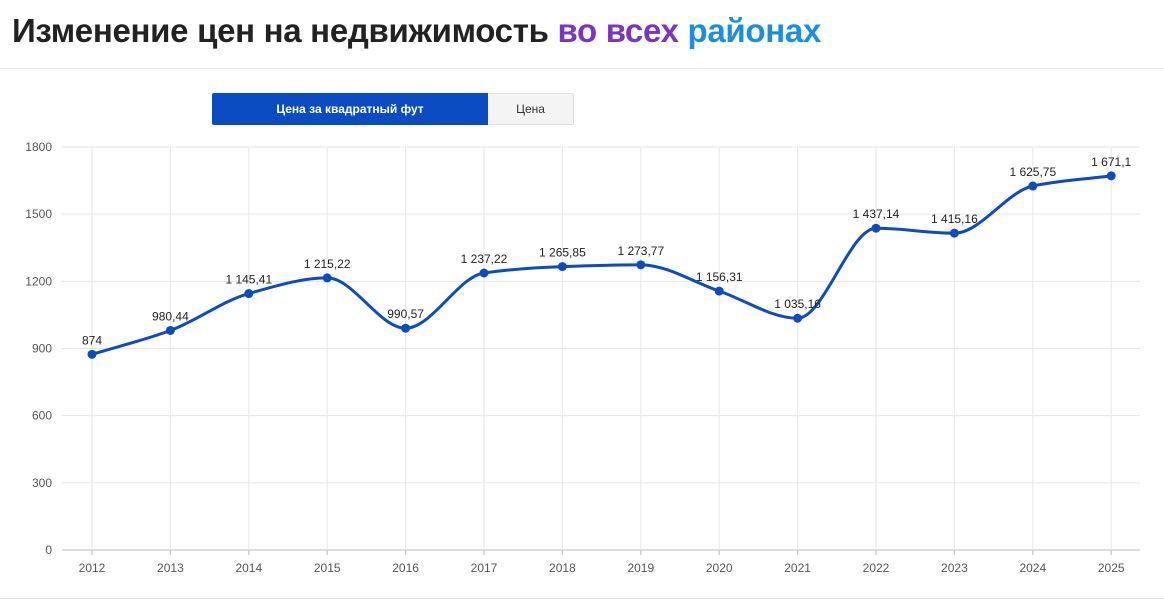 The height and width of the screenshot is (600, 1164). What do you see at coordinates (248, 280) in the screenshot?
I see `data-label: 1 145,41` at bounding box center [248, 280].